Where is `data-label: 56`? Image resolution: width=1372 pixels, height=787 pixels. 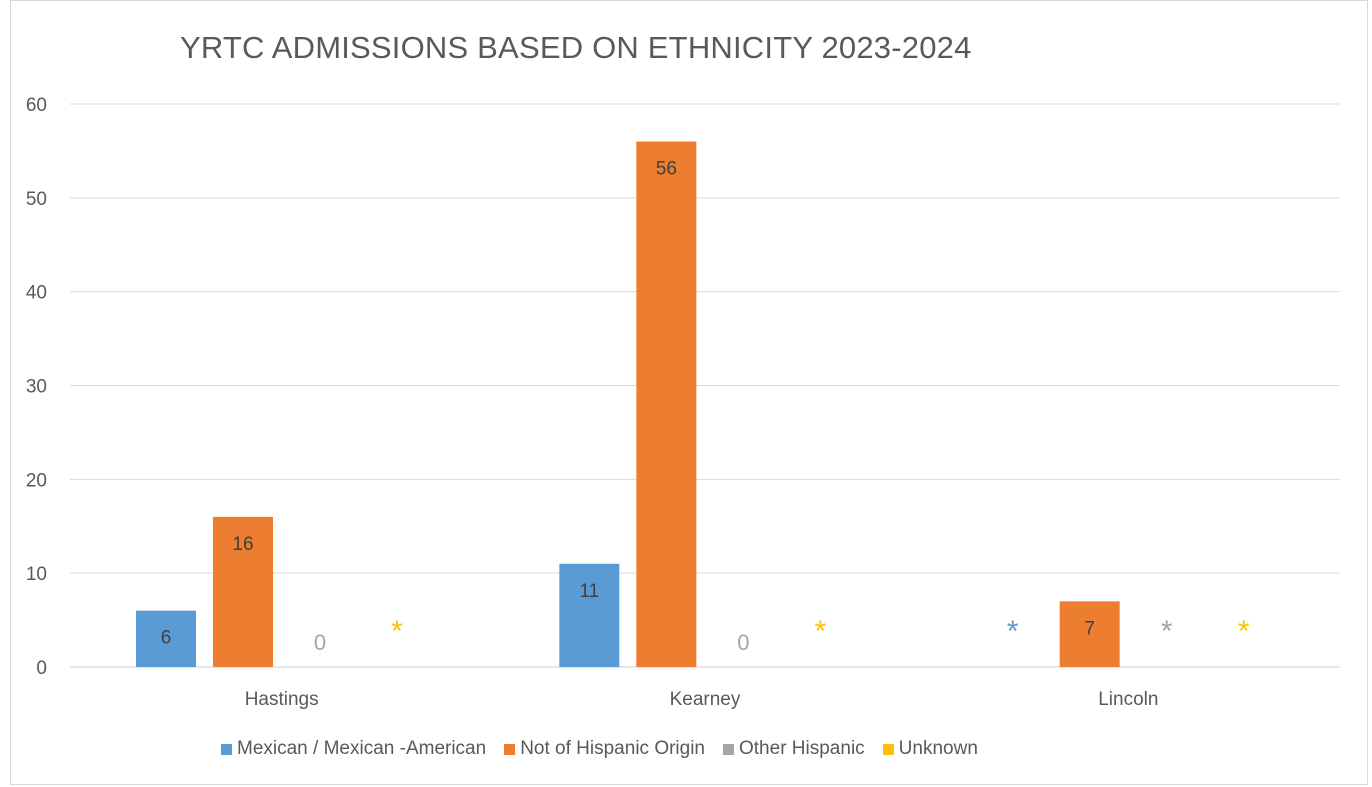 data-label: 56 is located at coordinates (666, 169).